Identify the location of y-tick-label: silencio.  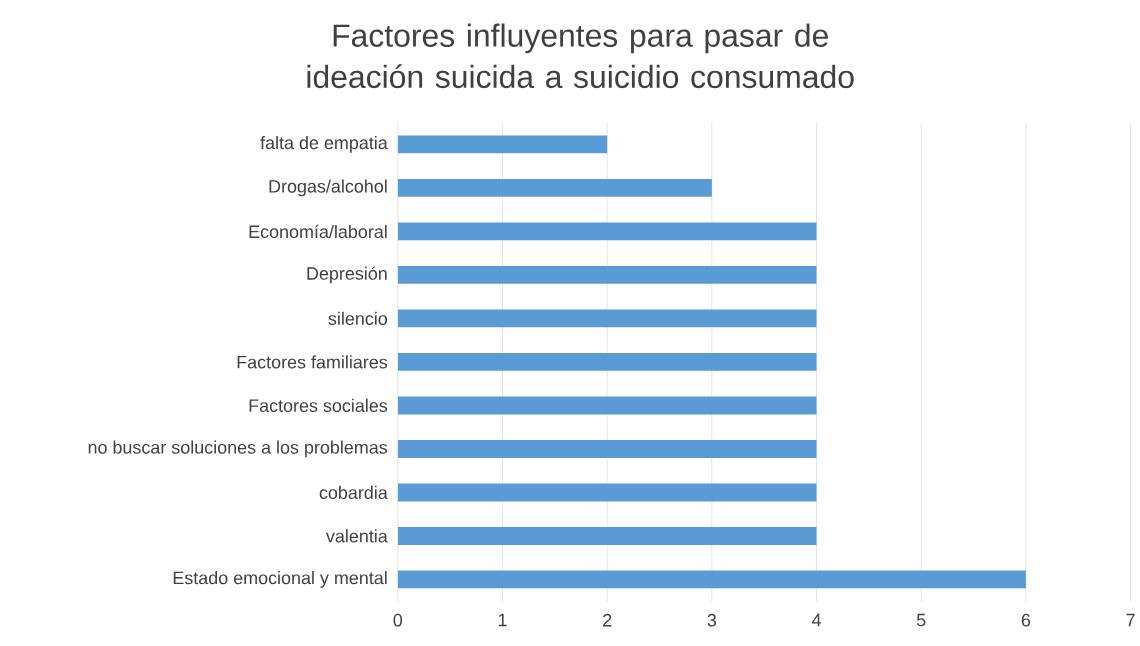
(358, 318).